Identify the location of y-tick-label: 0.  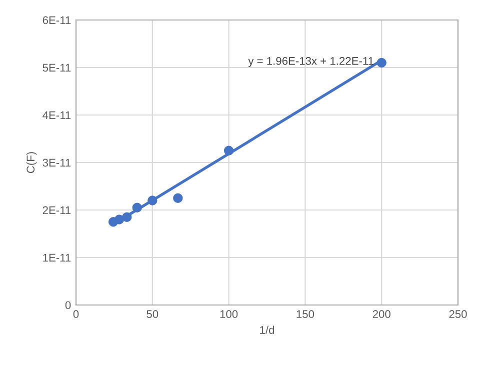
(68, 305).